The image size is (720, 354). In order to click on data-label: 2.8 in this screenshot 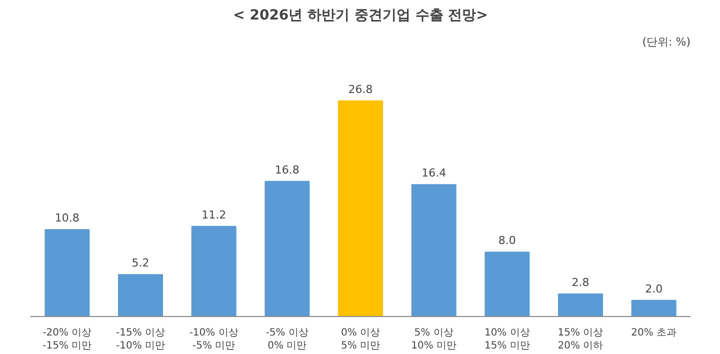, I will do `click(581, 282)`.